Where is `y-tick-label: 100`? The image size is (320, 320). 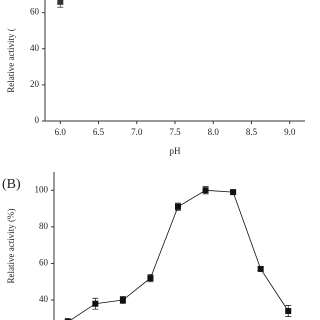
y-tick-label: 100 is located at coordinates (42, 189).